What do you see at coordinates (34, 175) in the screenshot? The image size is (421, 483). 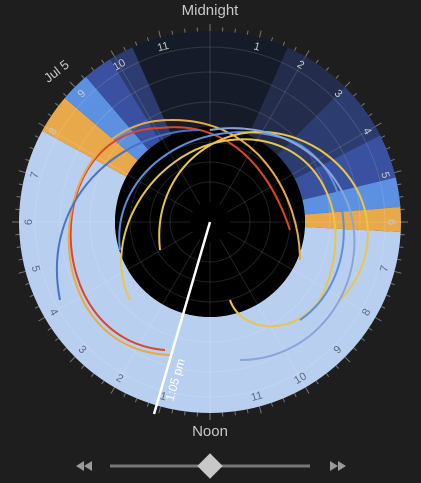 I see `hour-label: 7` at bounding box center [34, 175].